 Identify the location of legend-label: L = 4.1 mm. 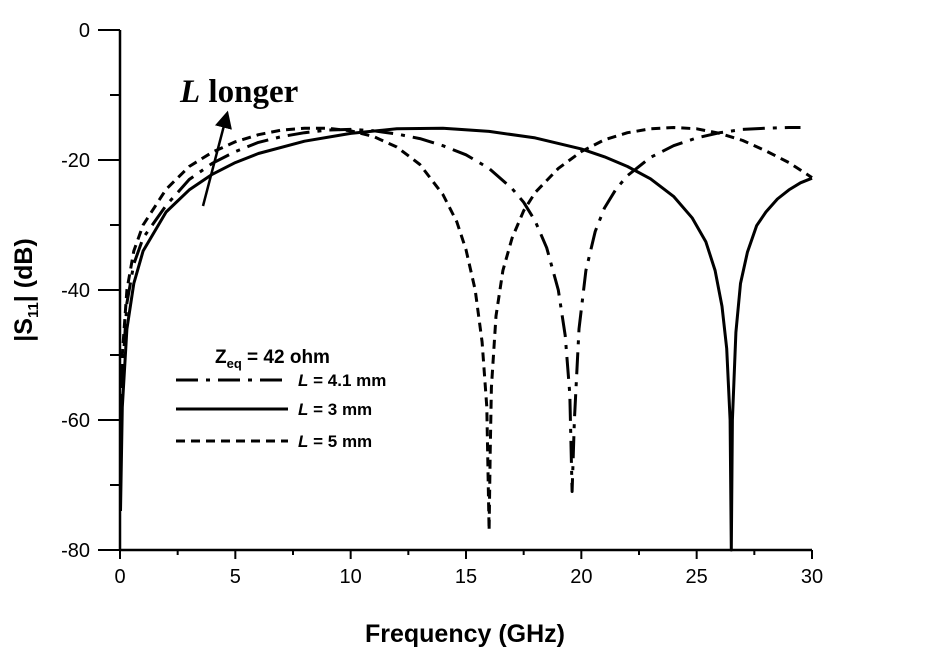
(342, 380).